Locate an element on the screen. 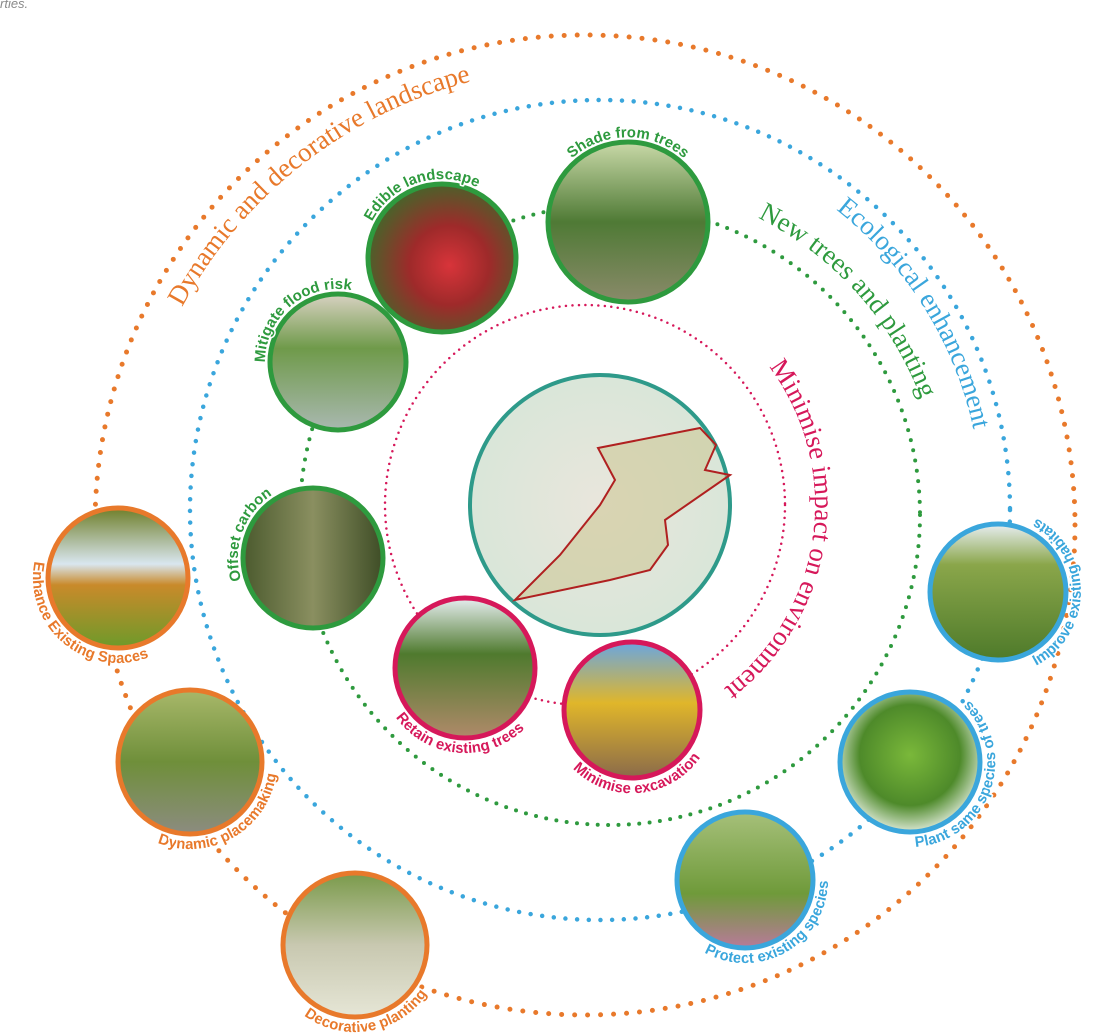  node: Protect existing species is located at coordinates (754, 889).